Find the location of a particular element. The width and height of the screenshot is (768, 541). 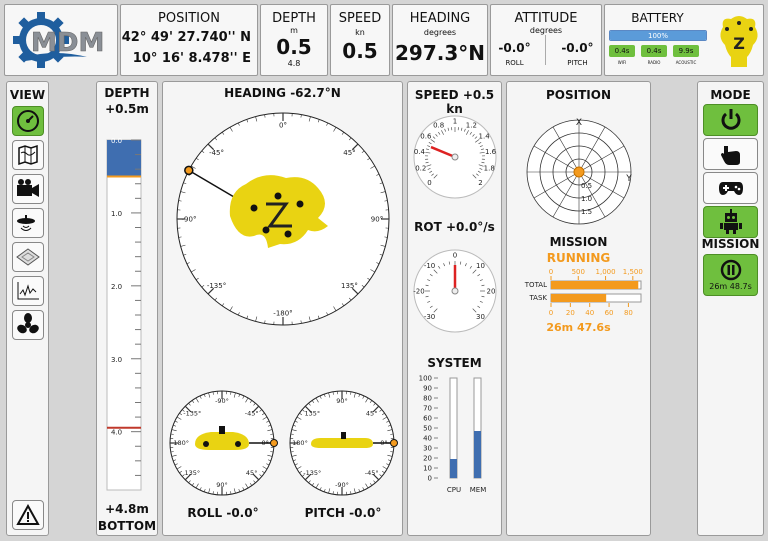

gamepad-mode-button is located at coordinates (730, 188).